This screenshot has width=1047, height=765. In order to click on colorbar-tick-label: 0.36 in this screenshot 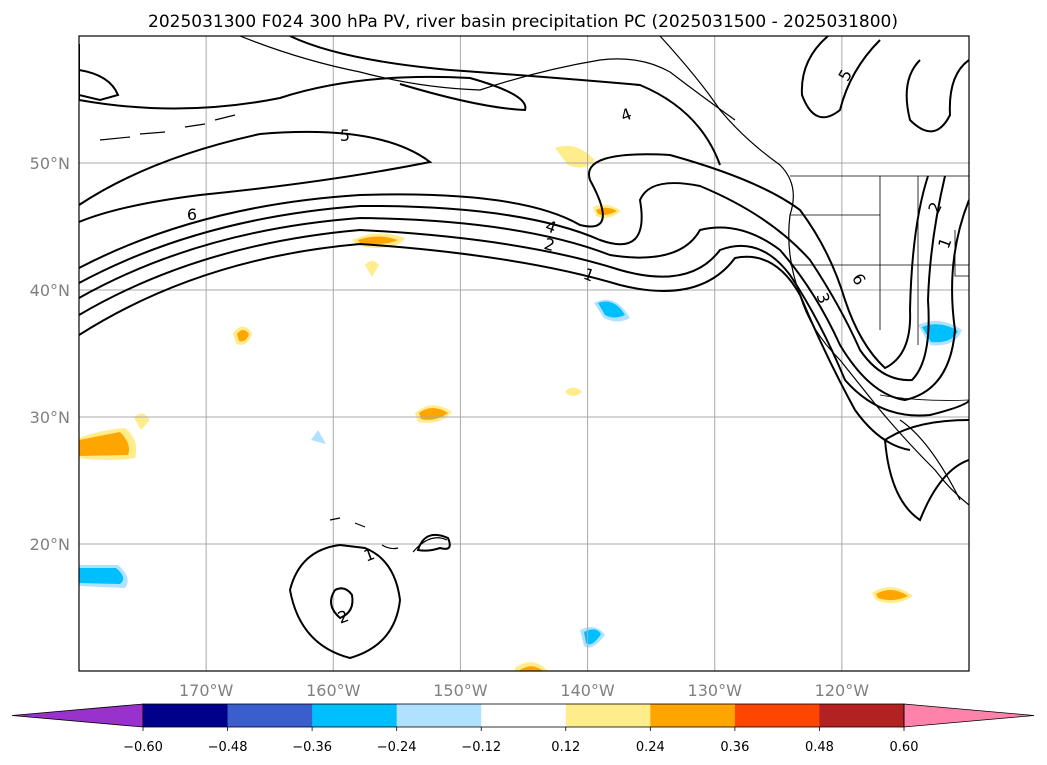, I will do `click(734, 747)`.